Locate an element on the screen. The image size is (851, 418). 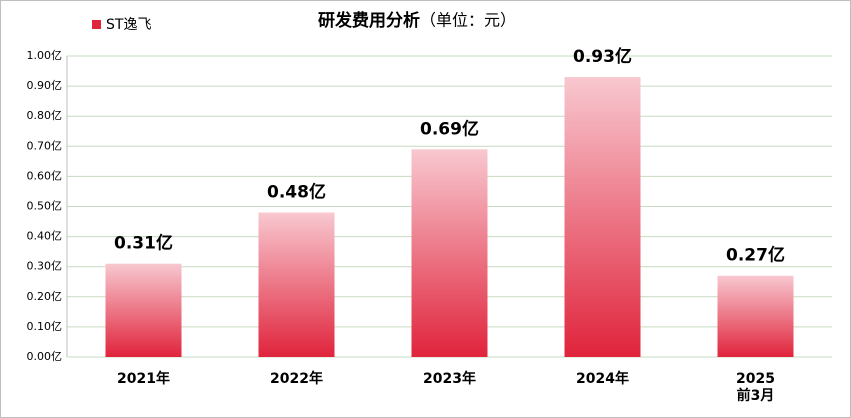
y-tick-label: 0.70亿 is located at coordinates (45, 145).